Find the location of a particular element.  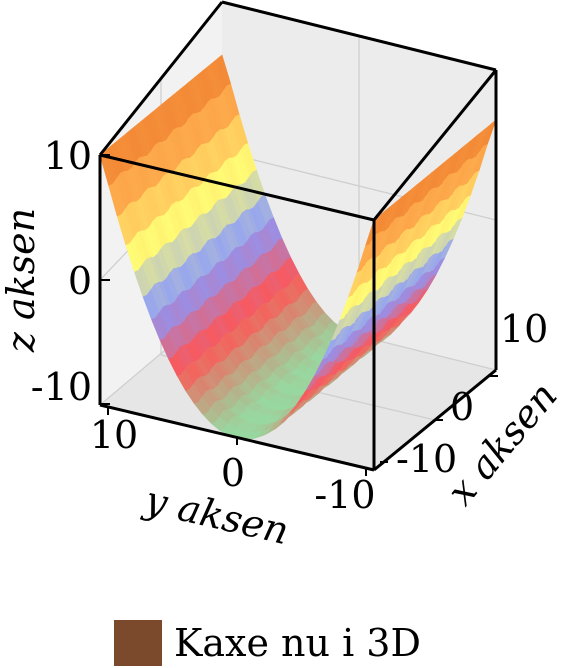

x-tick-0: 0 is located at coordinates (462, 407).